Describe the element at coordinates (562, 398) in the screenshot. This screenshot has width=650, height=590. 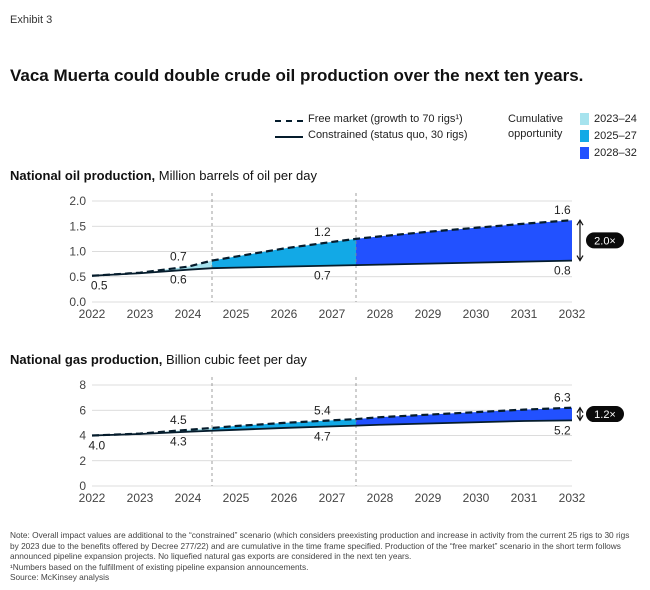
I see `data-label: 6.3` at that location.